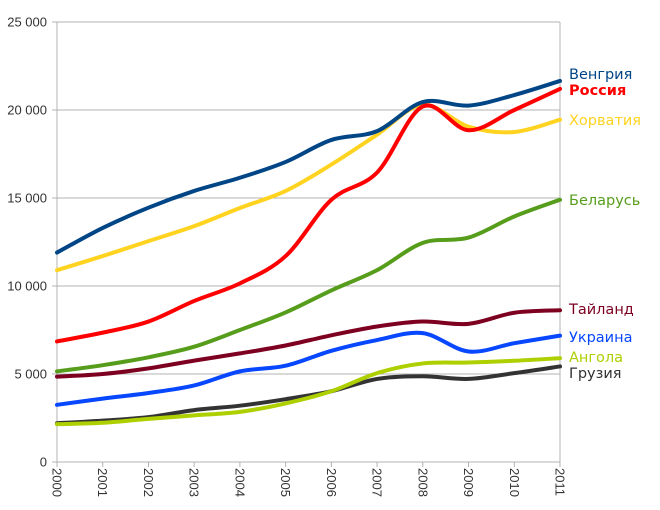 The image size is (660, 510). What do you see at coordinates (43, 462) in the screenshot?
I see `y-tick-label: 0` at bounding box center [43, 462].